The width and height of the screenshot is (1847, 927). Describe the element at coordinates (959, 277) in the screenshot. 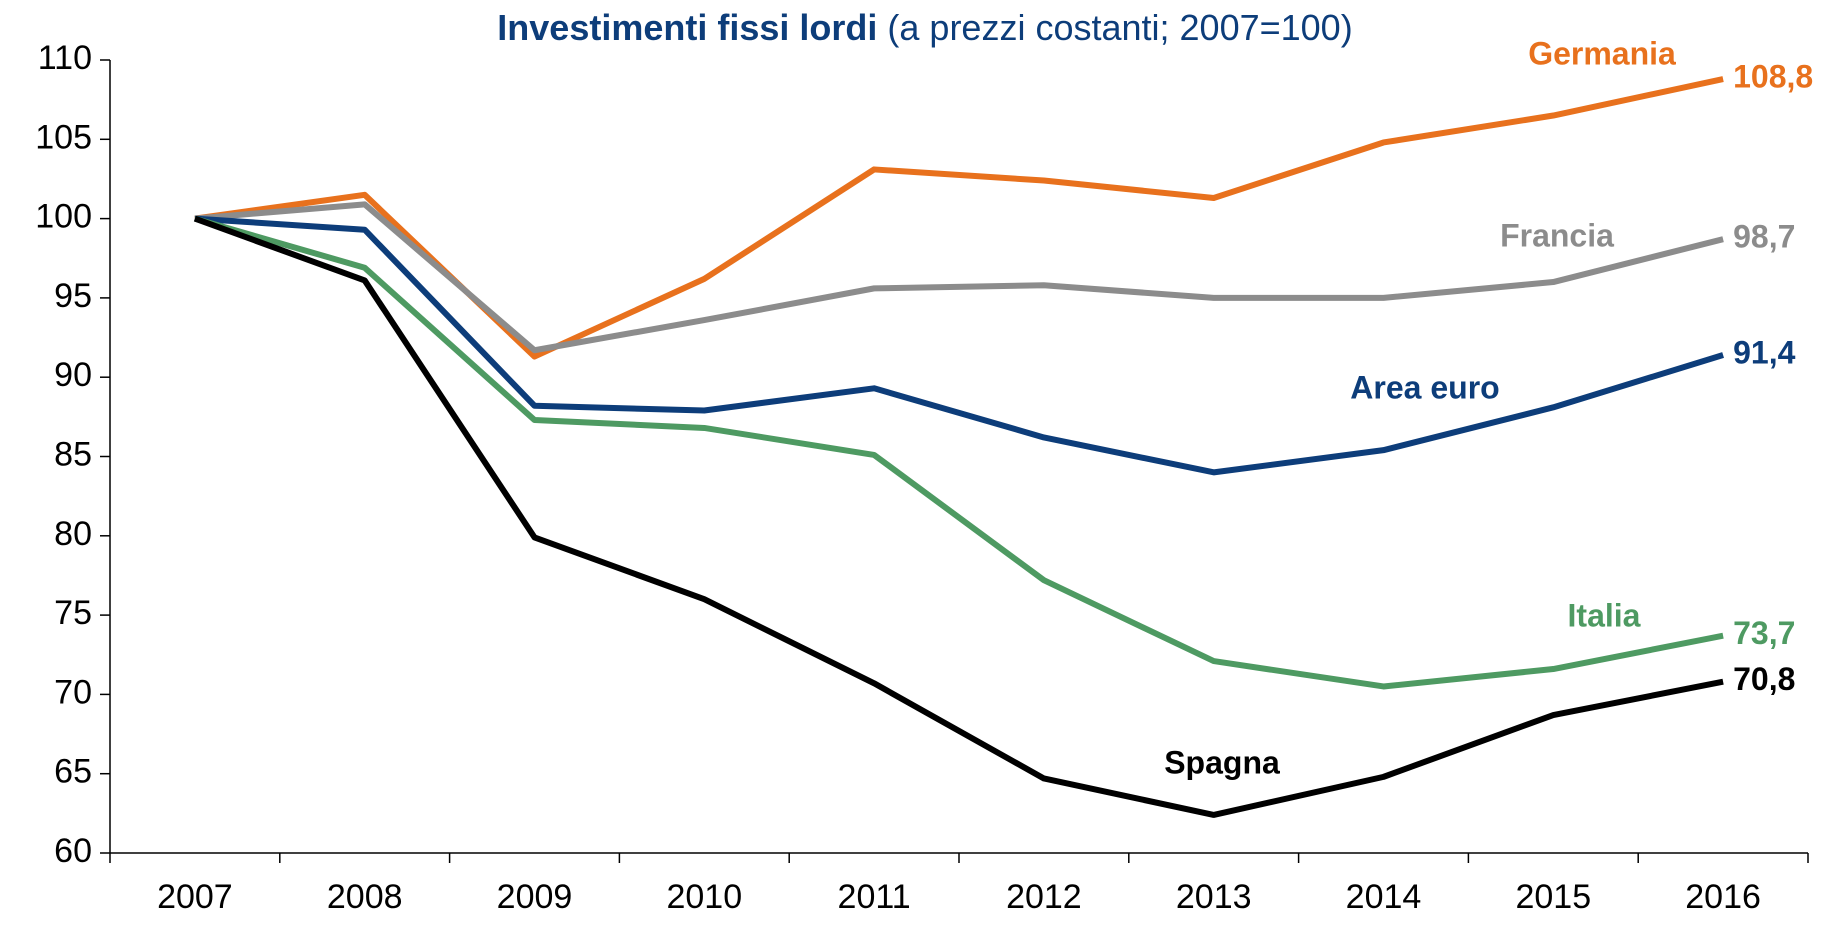

I see `series-line` at that location.